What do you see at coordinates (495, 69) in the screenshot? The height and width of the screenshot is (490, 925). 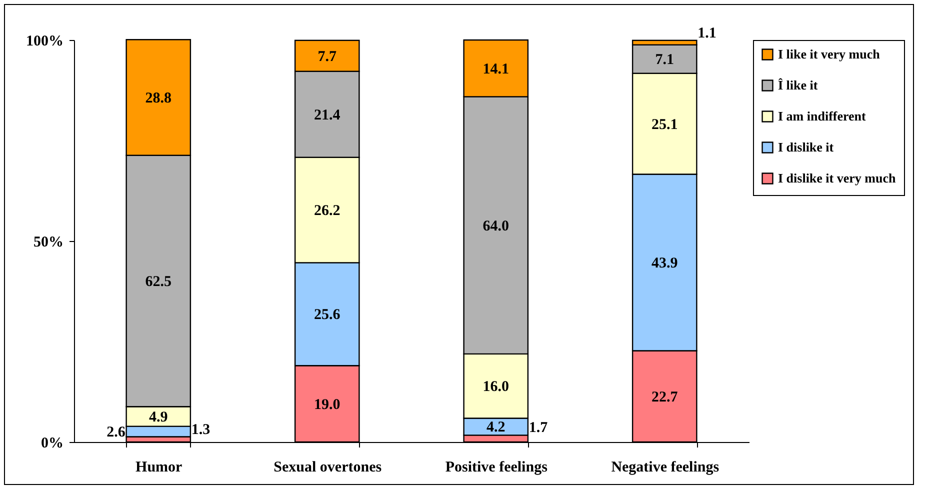 I see `data-label: 14.1` at bounding box center [495, 69].